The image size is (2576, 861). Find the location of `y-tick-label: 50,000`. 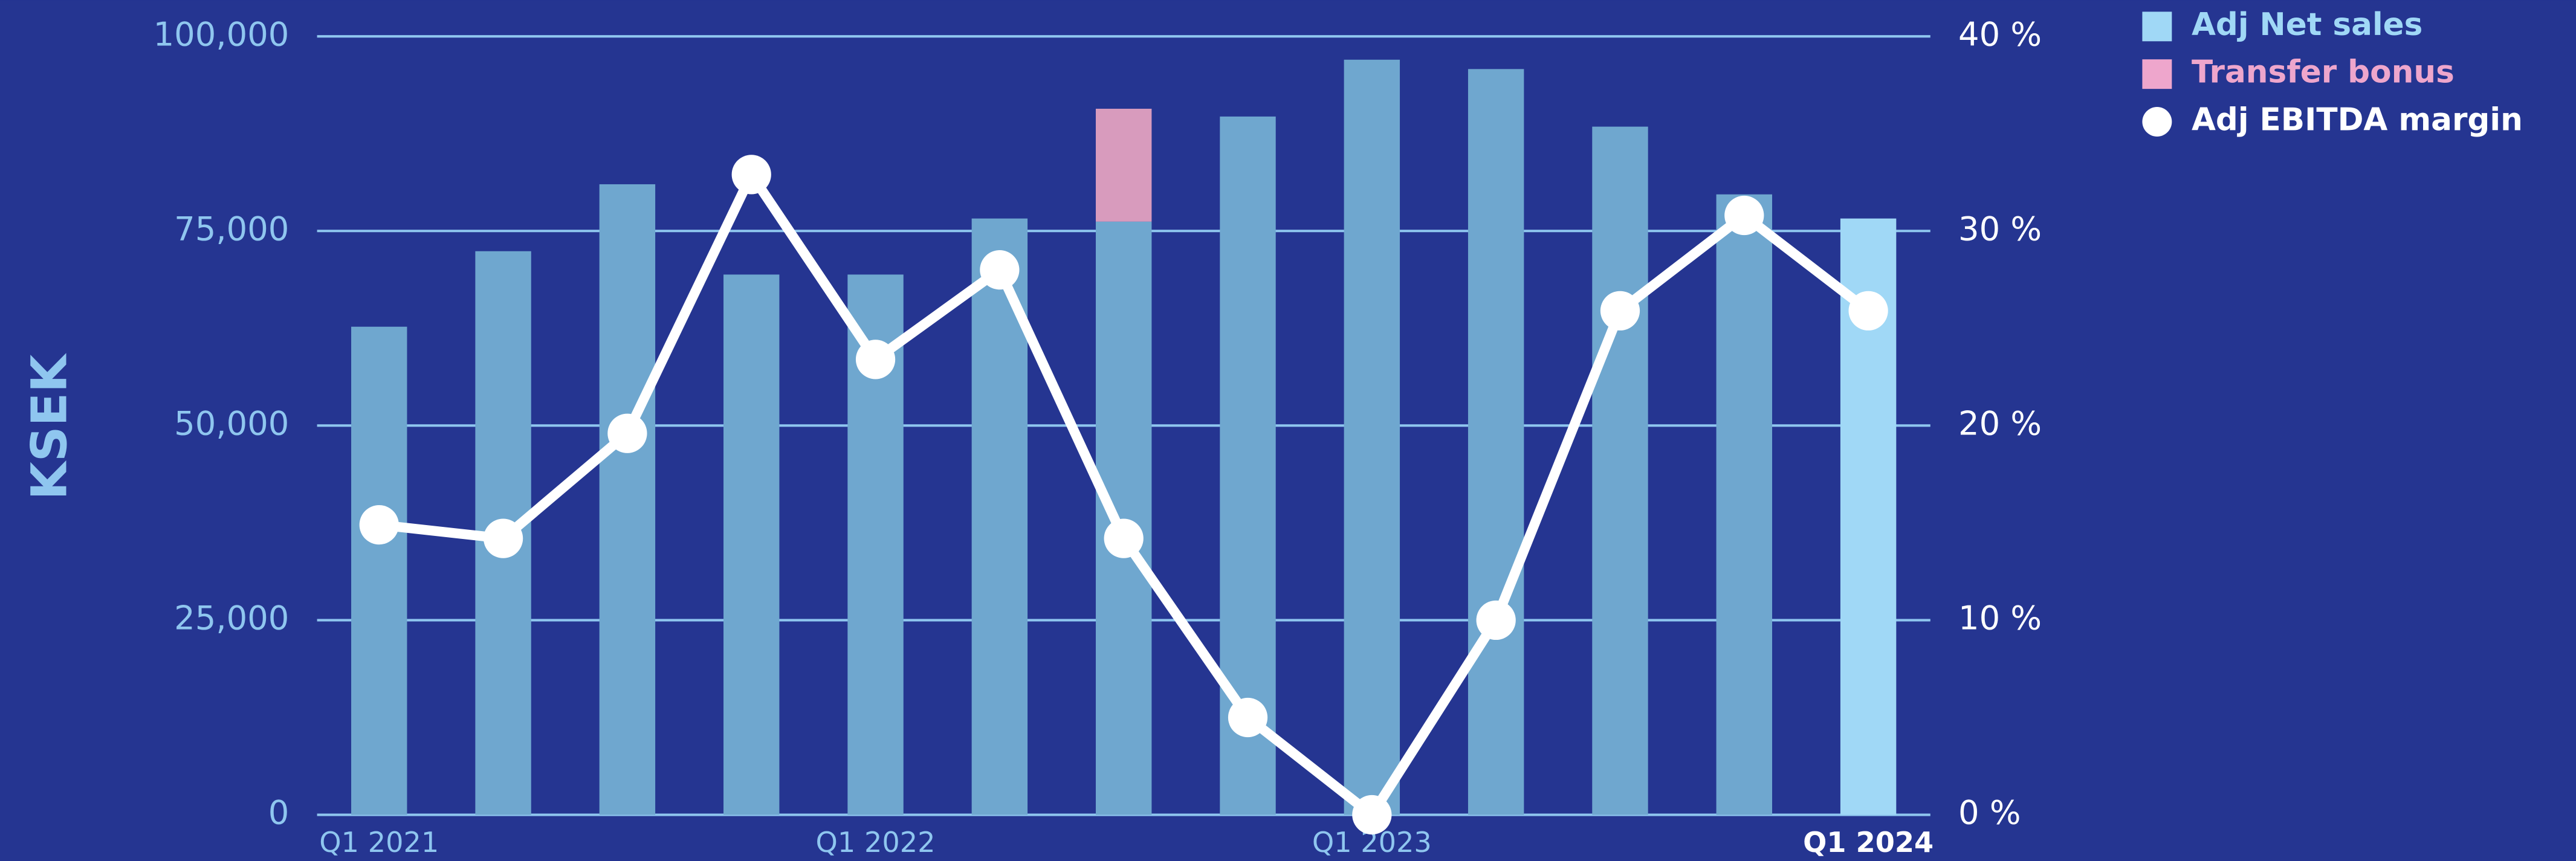

y-tick-label: 50,000 is located at coordinates (231, 423).